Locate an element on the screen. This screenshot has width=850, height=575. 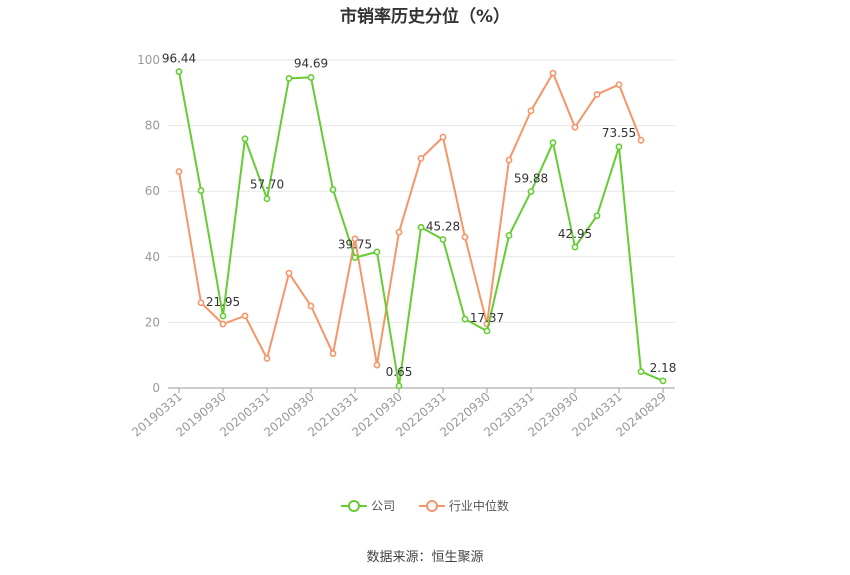
legend-item-company: 公司 is located at coordinates (368, 505).